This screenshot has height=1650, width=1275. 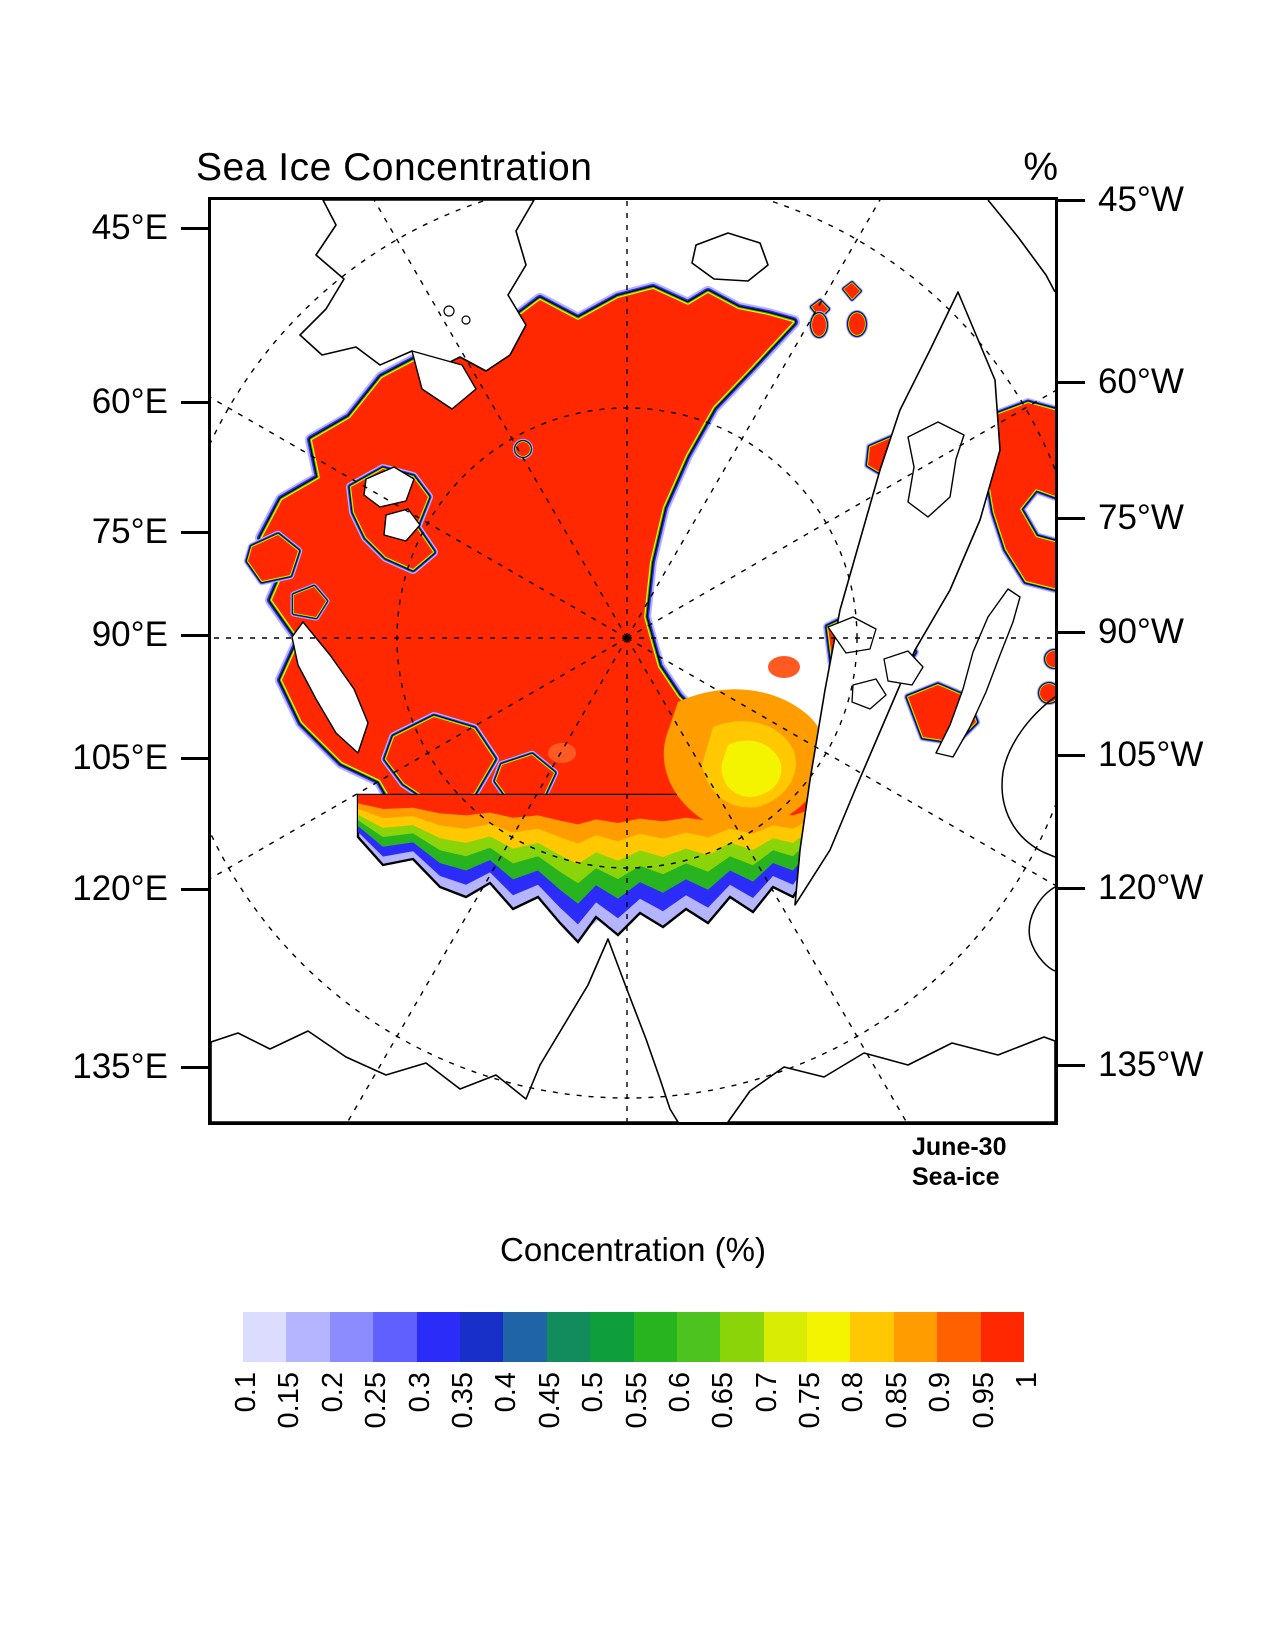 I want to click on colorbar-tick-label: 0.5, so click(x=593, y=1392).